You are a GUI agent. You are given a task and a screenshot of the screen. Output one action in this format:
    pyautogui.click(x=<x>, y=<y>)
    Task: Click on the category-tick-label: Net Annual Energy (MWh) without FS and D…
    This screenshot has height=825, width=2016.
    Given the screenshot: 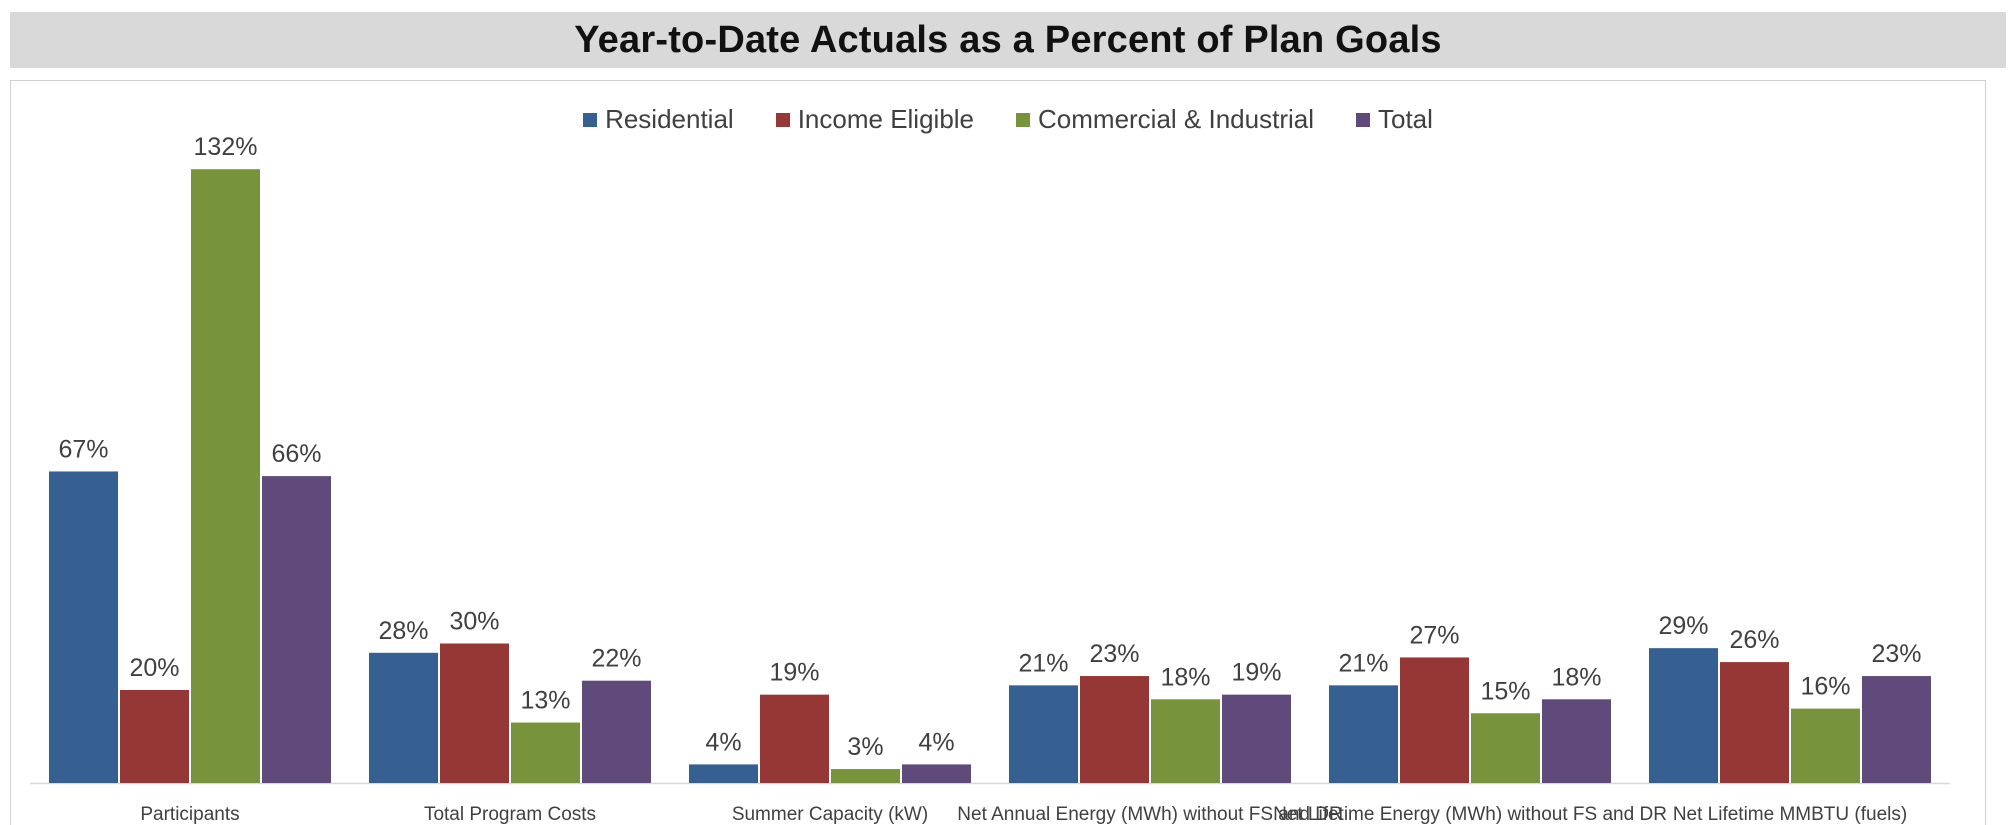 What is the action you would take?
    pyautogui.click(x=1149, y=814)
    